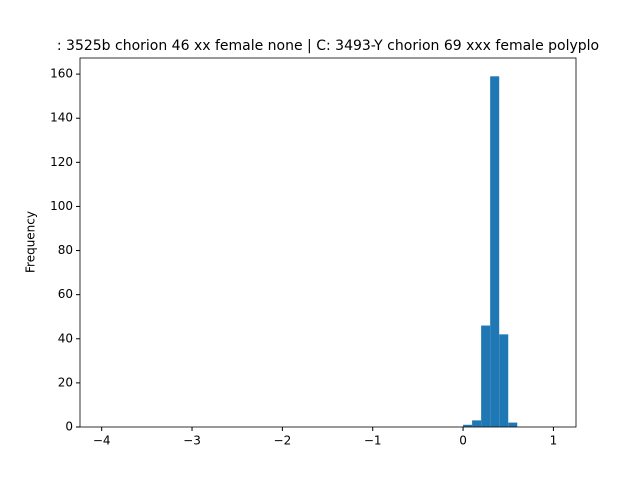  I want to click on x-tick-label: −3, so click(192, 441).